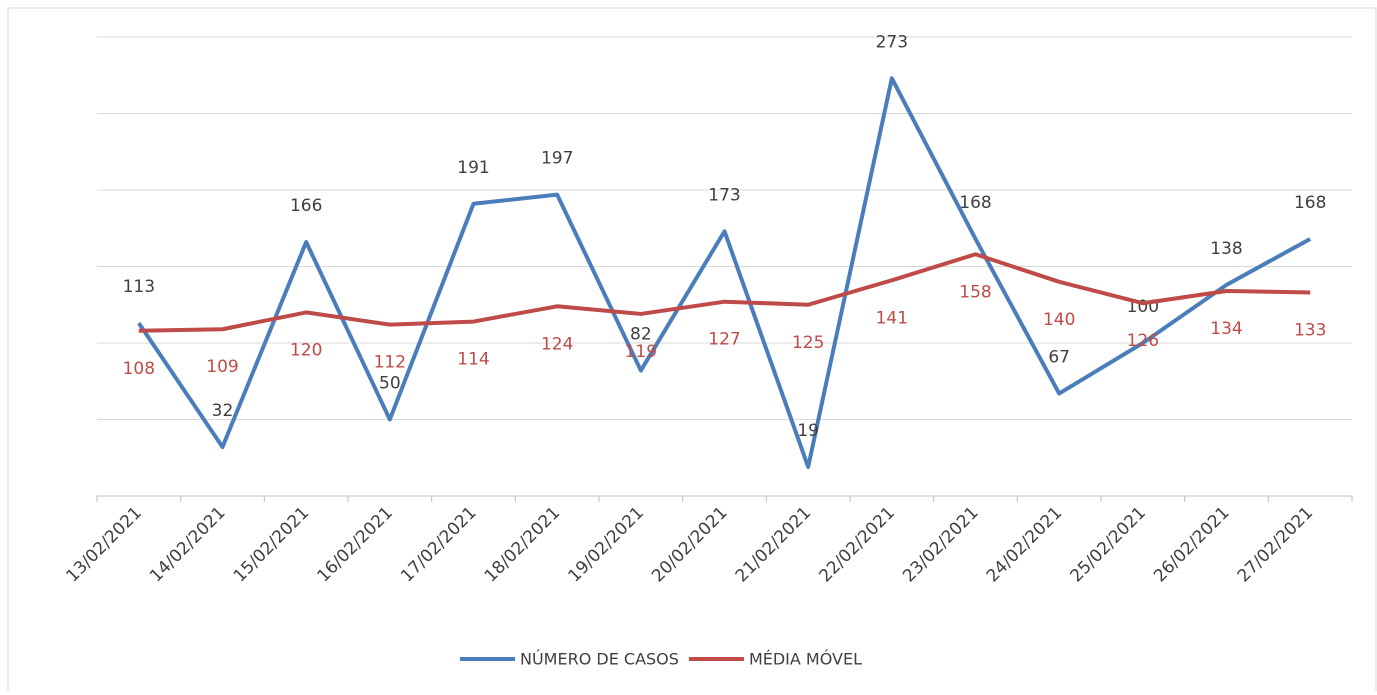 The image size is (1377, 695). Describe the element at coordinates (1226, 249) in the screenshot. I see `data-label: 138` at that location.